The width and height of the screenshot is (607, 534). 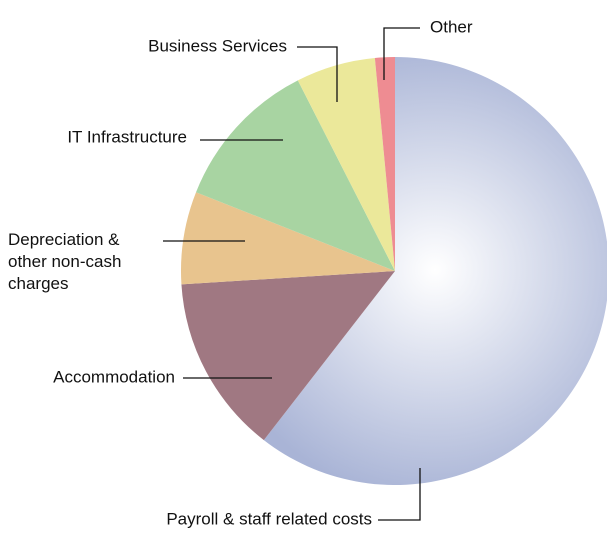 What do you see at coordinates (127, 136) in the screenshot?
I see `slice-label: IT Infrastructure` at bounding box center [127, 136].